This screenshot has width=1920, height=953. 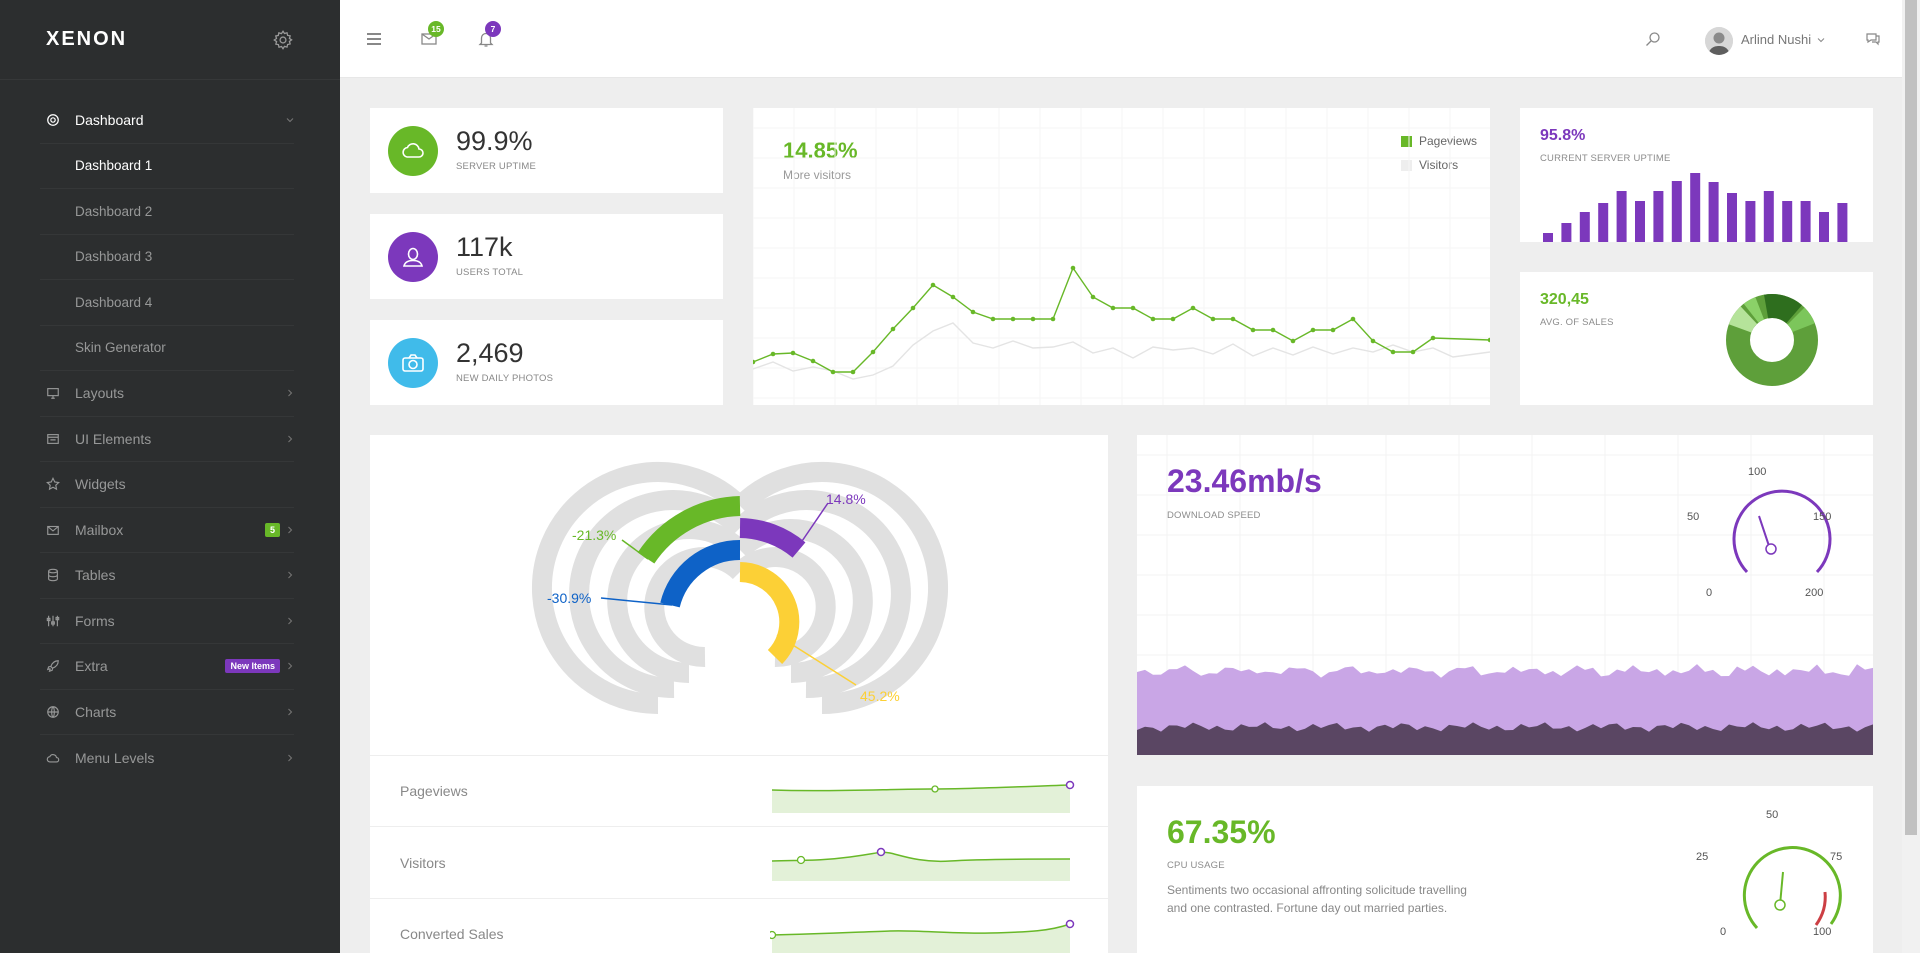 I want to click on chat-icon, so click(x=1873, y=39).